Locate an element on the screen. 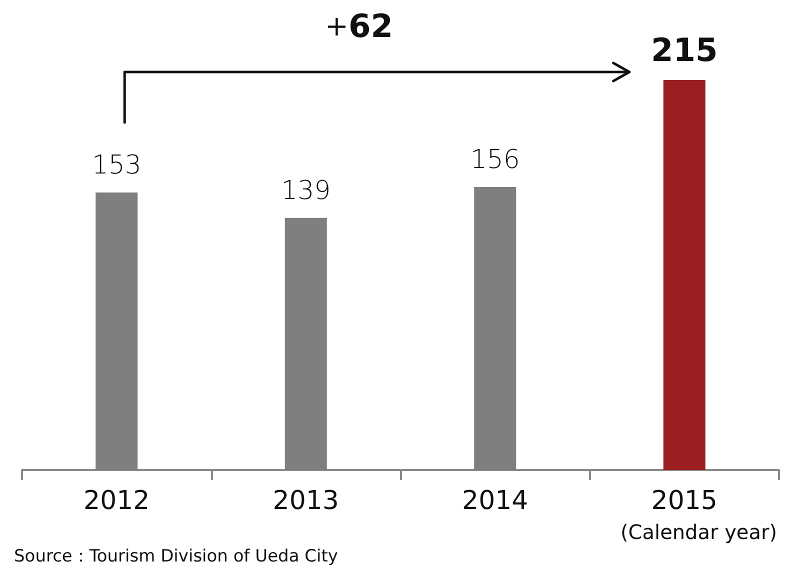  source-note: Source：Tourism Division of Ueda City is located at coordinates (176, 556).